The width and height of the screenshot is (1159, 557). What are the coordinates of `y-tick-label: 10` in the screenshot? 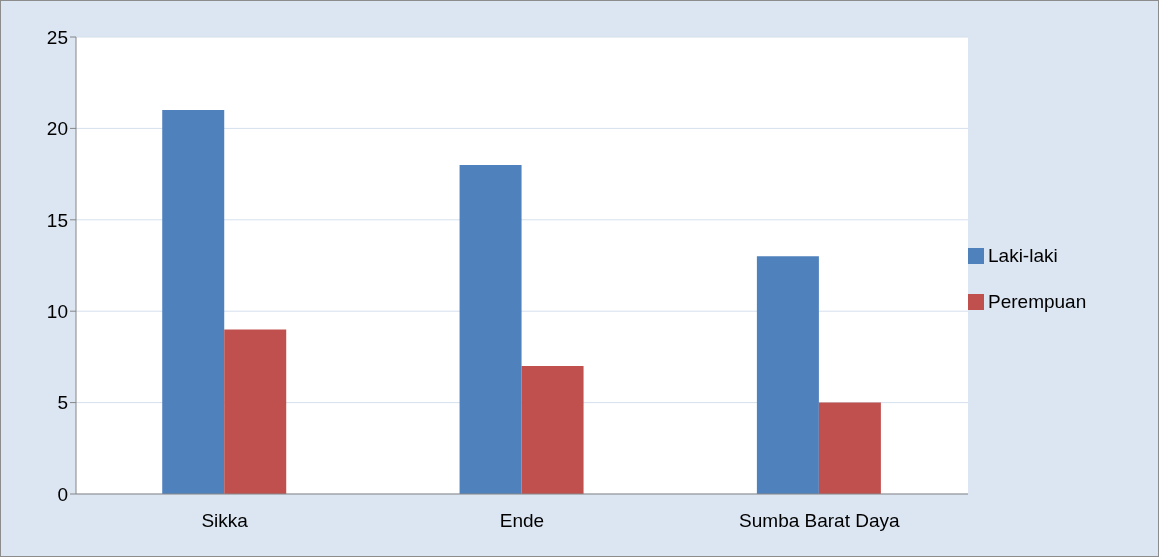 It's located at (57, 311).